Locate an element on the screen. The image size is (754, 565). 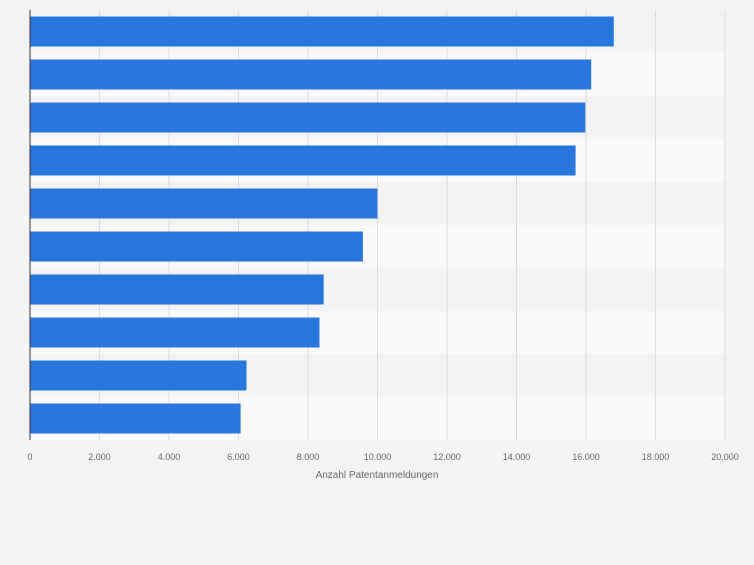
x-axis-label: Anzahl Patentanmeldungen is located at coordinates (377, 475).